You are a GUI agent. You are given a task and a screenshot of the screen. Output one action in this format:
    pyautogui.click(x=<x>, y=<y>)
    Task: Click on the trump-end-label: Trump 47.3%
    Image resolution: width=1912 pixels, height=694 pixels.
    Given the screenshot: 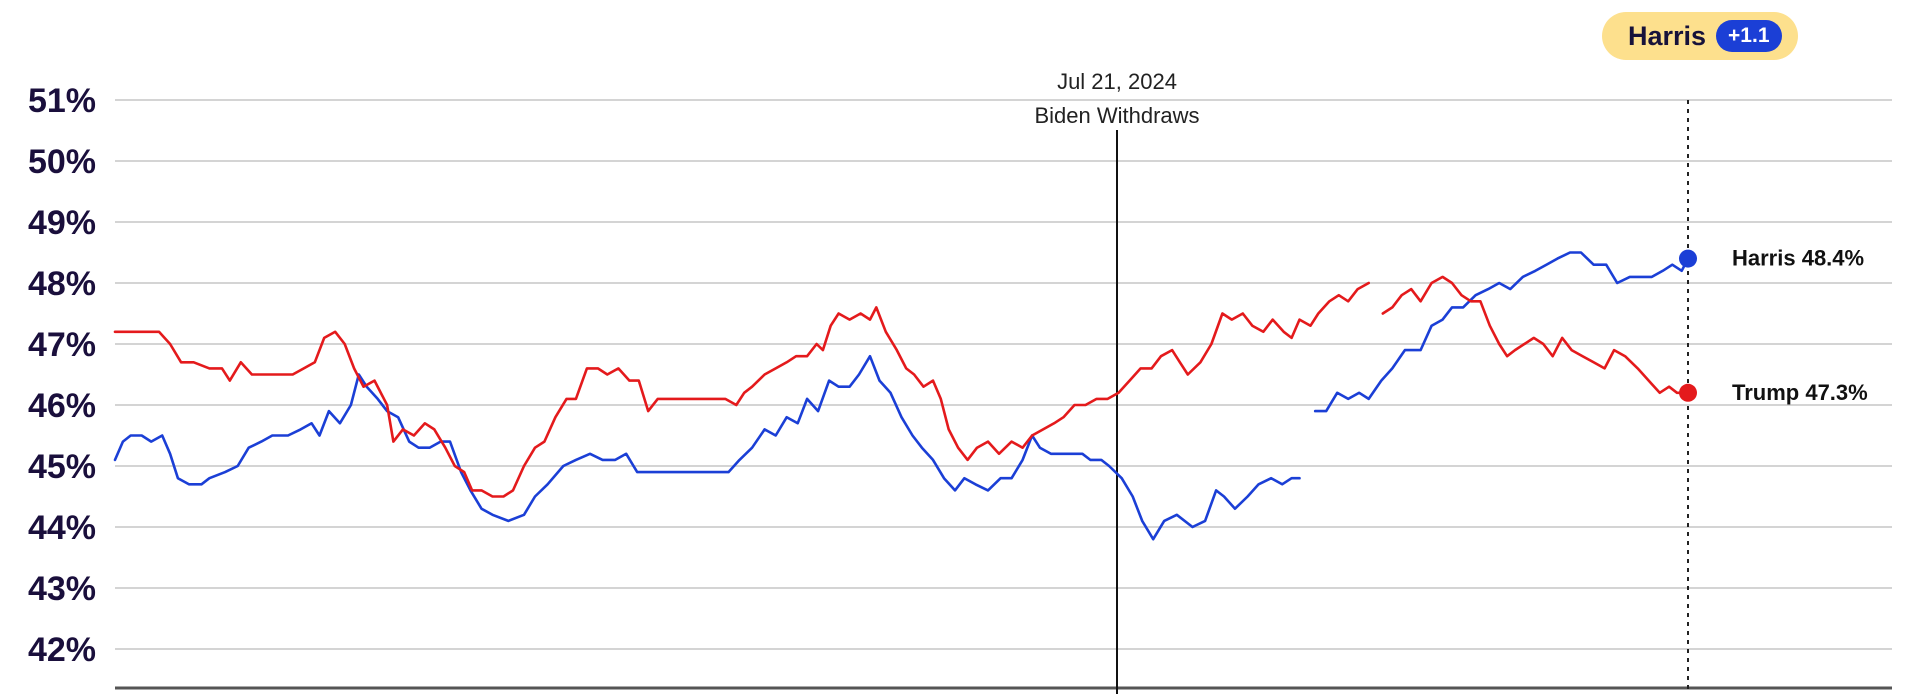 What is the action you would take?
    pyautogui.click(x=1800, y=392)
    